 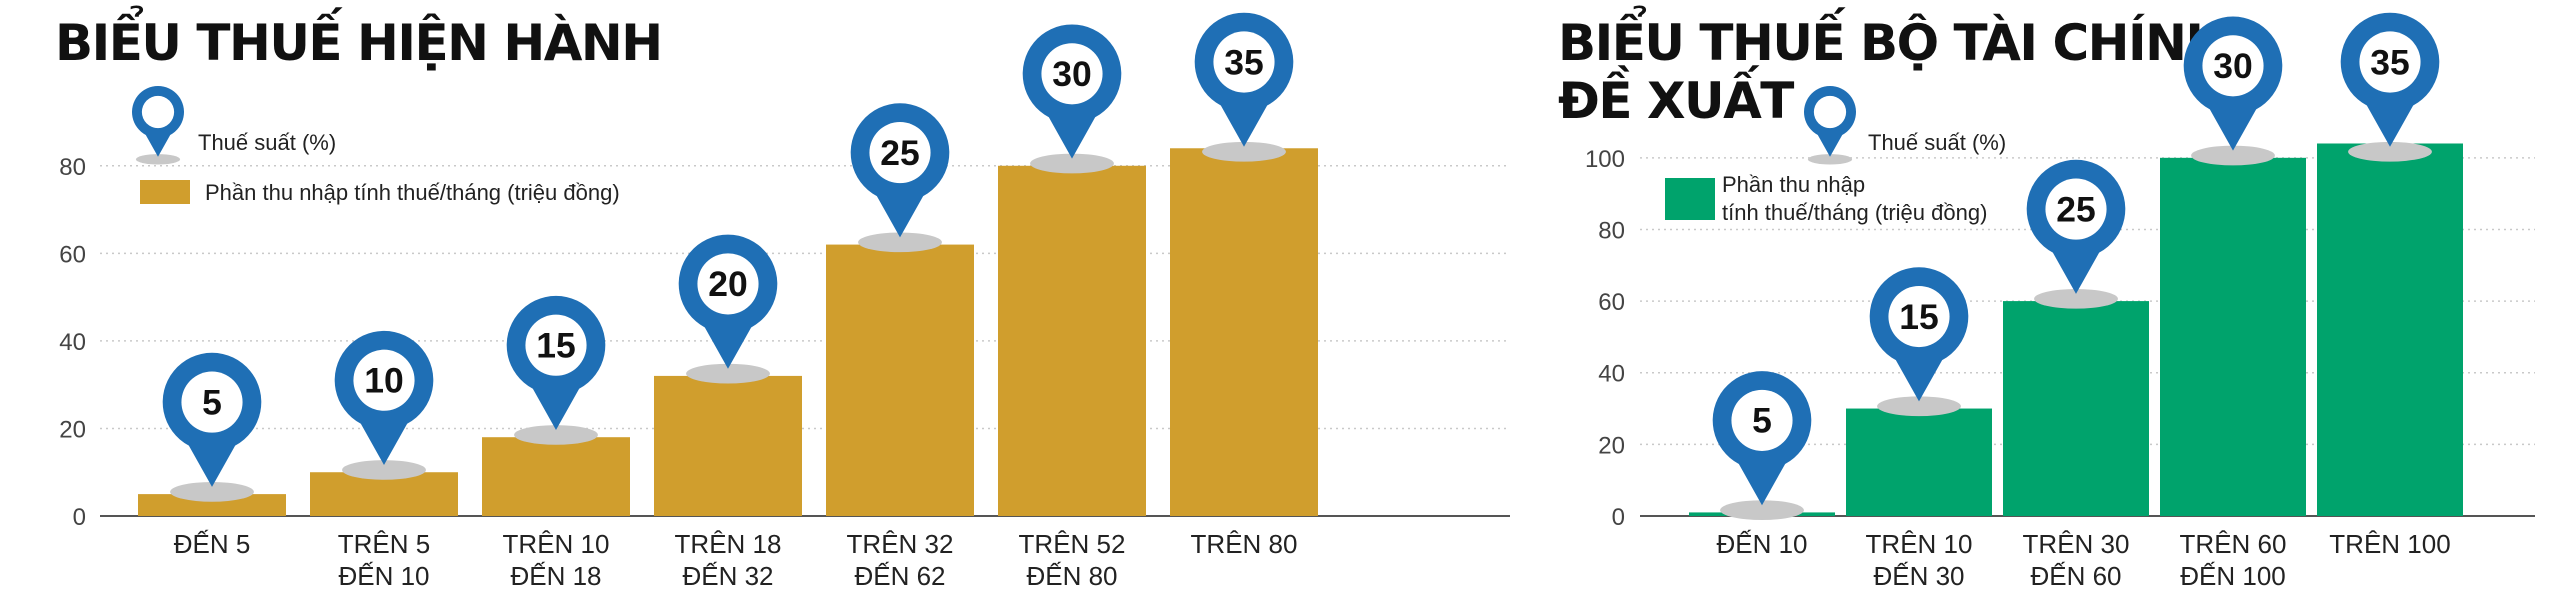 What do you see at coordinates (1892, 43) in the screenshot?
I see `chart-title-proposed-line-1: BIỂU THUẾ BỘ TÀI CHÍNH` at bounding box center [1892, 43].